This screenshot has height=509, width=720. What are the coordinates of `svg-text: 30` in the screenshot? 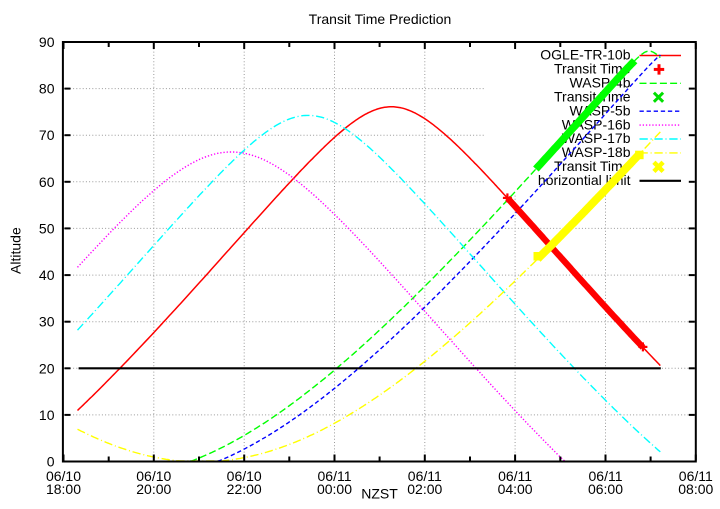 It's located at (47, 322).